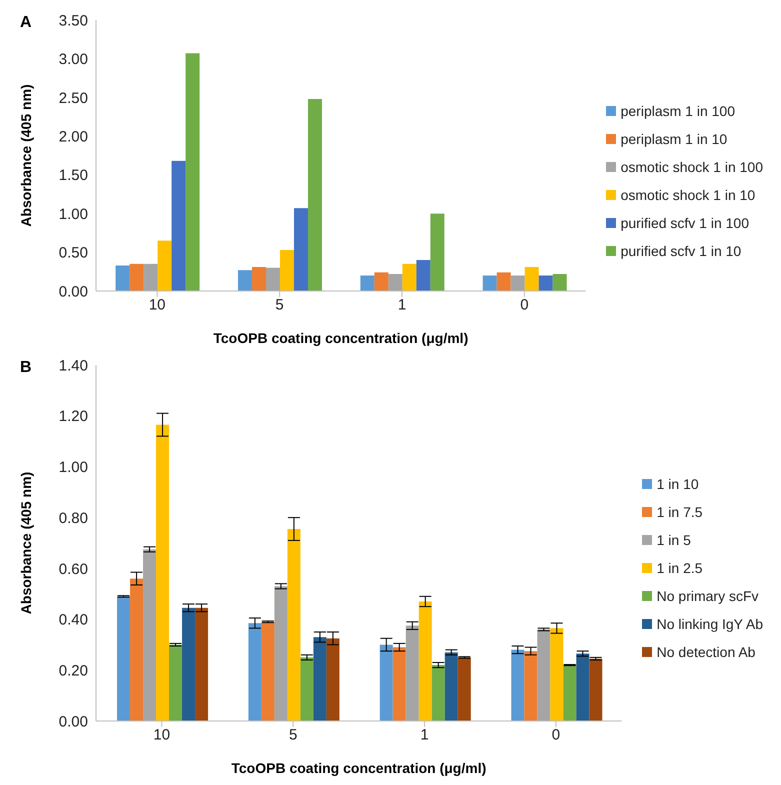  I want to click on legend-label: No detection Ab, so click(706, 652).